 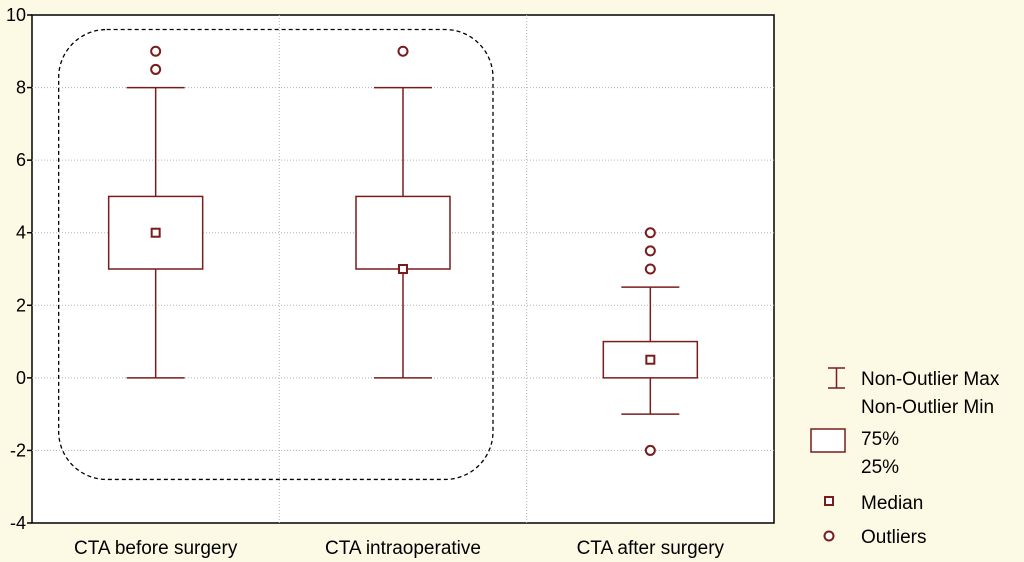 I want to click on legend-box-bottom-label: 25%, so click(x=880, y=467).